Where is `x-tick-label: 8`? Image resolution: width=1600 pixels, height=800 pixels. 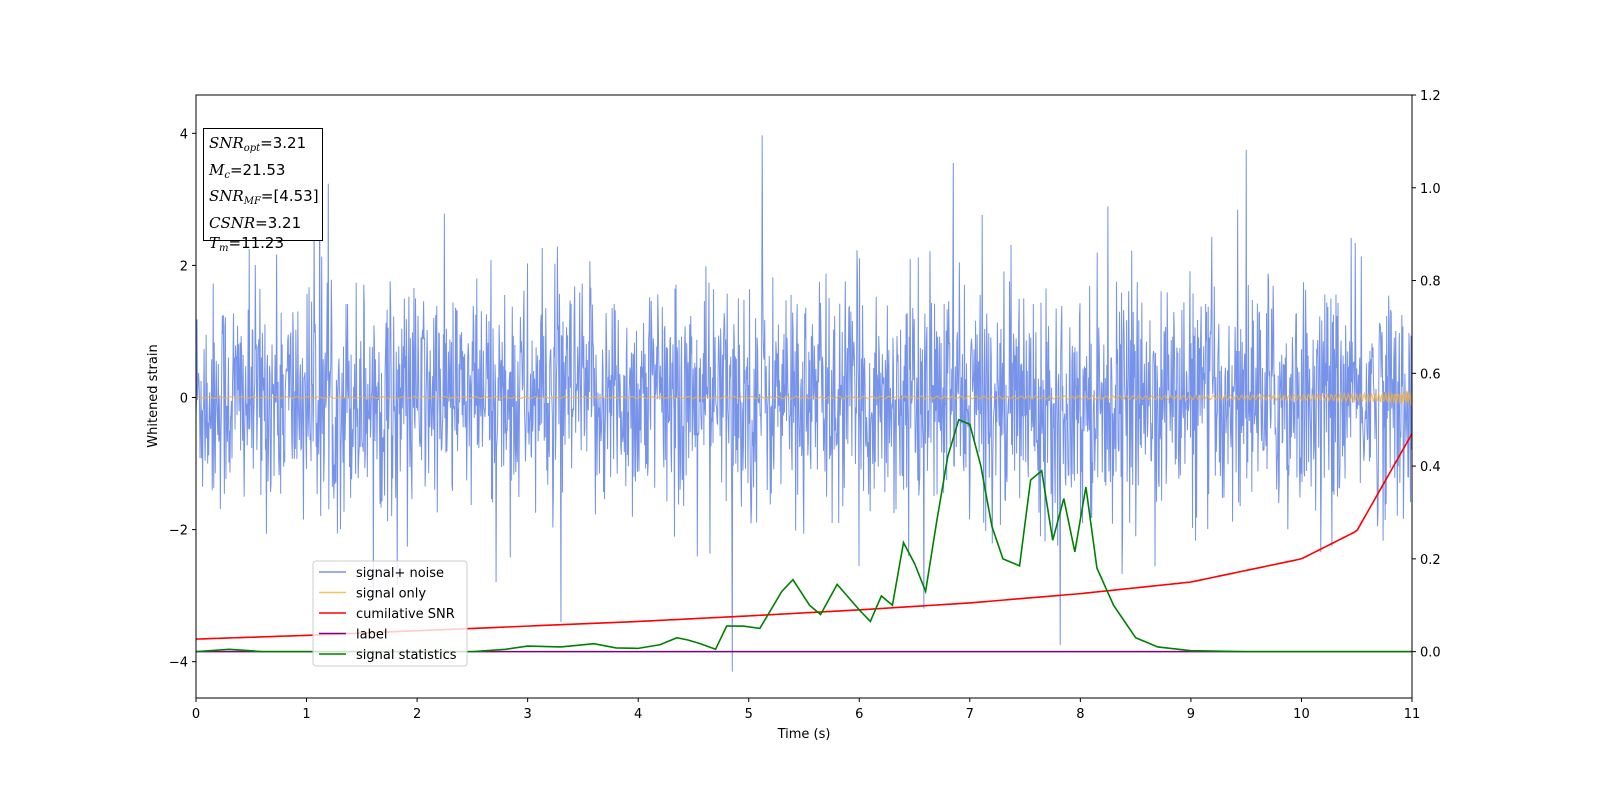
x-tick-label: 8 is located at coordinates (1080, 714).